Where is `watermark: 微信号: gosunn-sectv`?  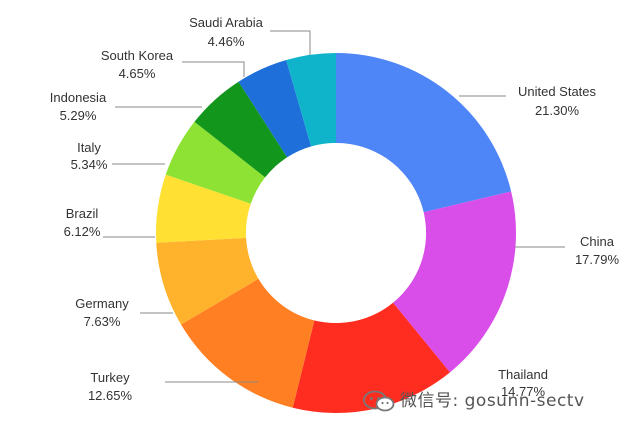 watermark: 微信号: gosunn-sectv is located at coordinates (473, 399).